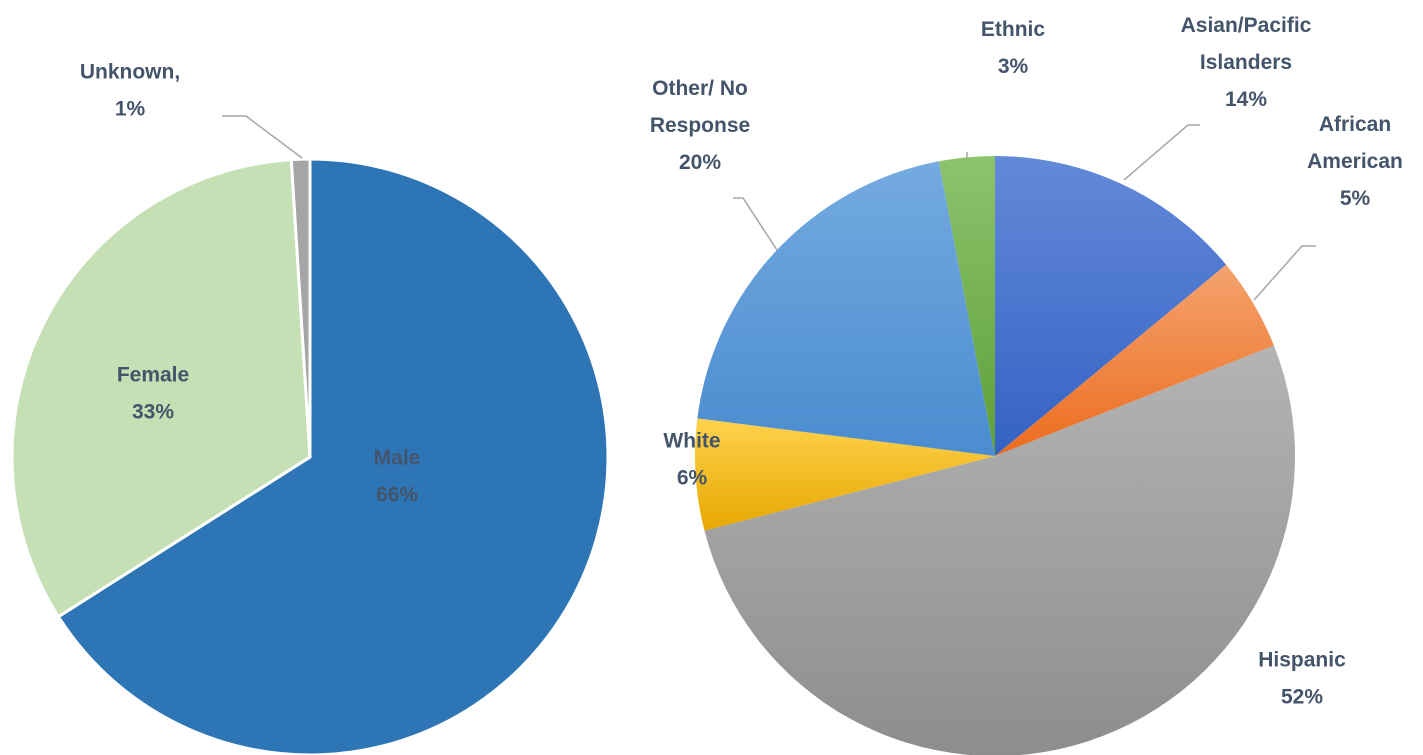 The height and width of the screenshot is (755, 1423). What do you see at coordinates (1013, 39) in the screenshot?
I see `data-label-multi: MultiEthnic3%` at bounding box center [1013, 39].